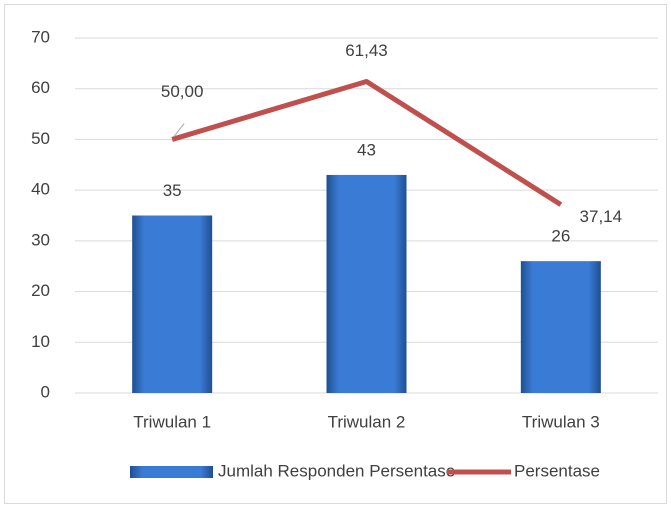 Image resolution: width=671 pixels, height=508 pixels. What do you see at coordinates (45, 391) in the screenshot?
I see `y-tick-label: 0` at bounding box center [45, 391].